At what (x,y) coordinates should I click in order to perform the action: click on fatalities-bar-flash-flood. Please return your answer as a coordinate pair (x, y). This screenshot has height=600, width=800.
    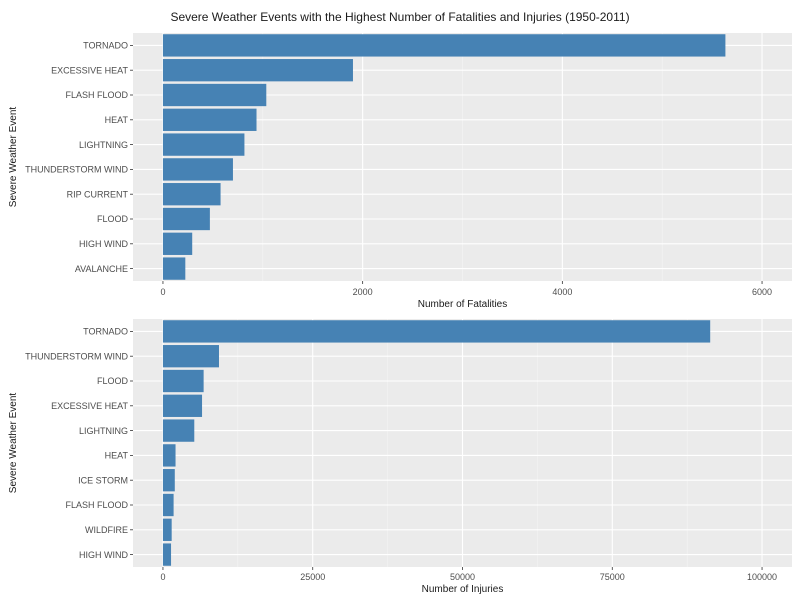
    Looking at the image, I should click on (214, 95).